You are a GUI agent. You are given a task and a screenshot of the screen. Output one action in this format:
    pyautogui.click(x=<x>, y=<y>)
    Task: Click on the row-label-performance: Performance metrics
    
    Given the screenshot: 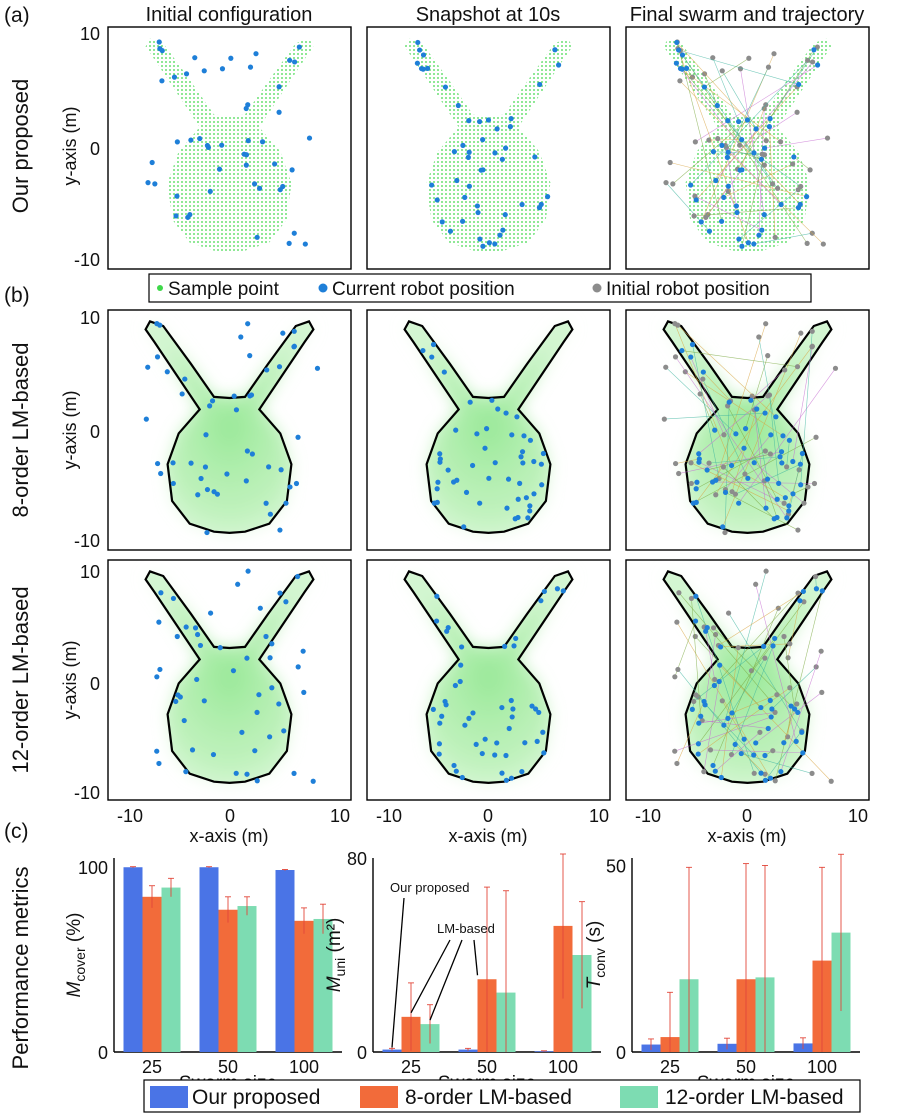 What is the action you would take?
    pyautogui.click(x=20, y=968)
    